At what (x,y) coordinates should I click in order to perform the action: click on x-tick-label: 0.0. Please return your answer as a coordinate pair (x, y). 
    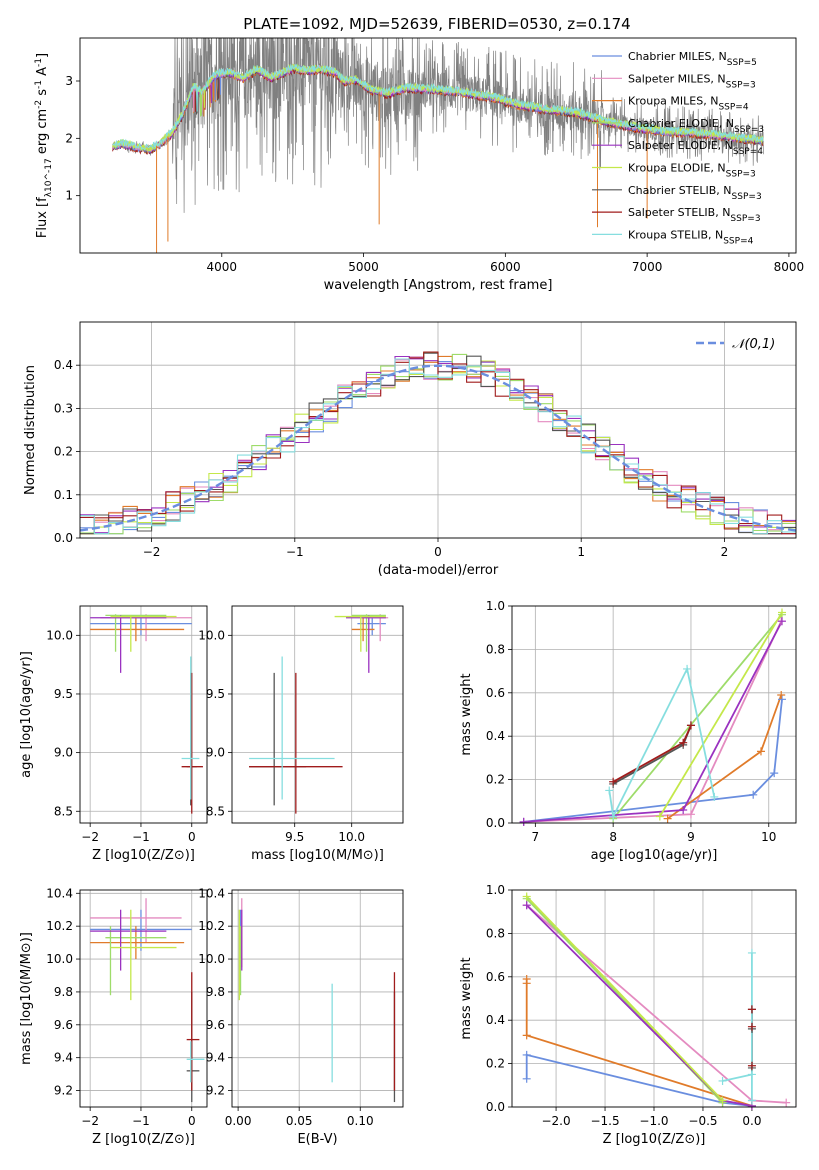
    Looking at the image, I should click on (751, 1121).